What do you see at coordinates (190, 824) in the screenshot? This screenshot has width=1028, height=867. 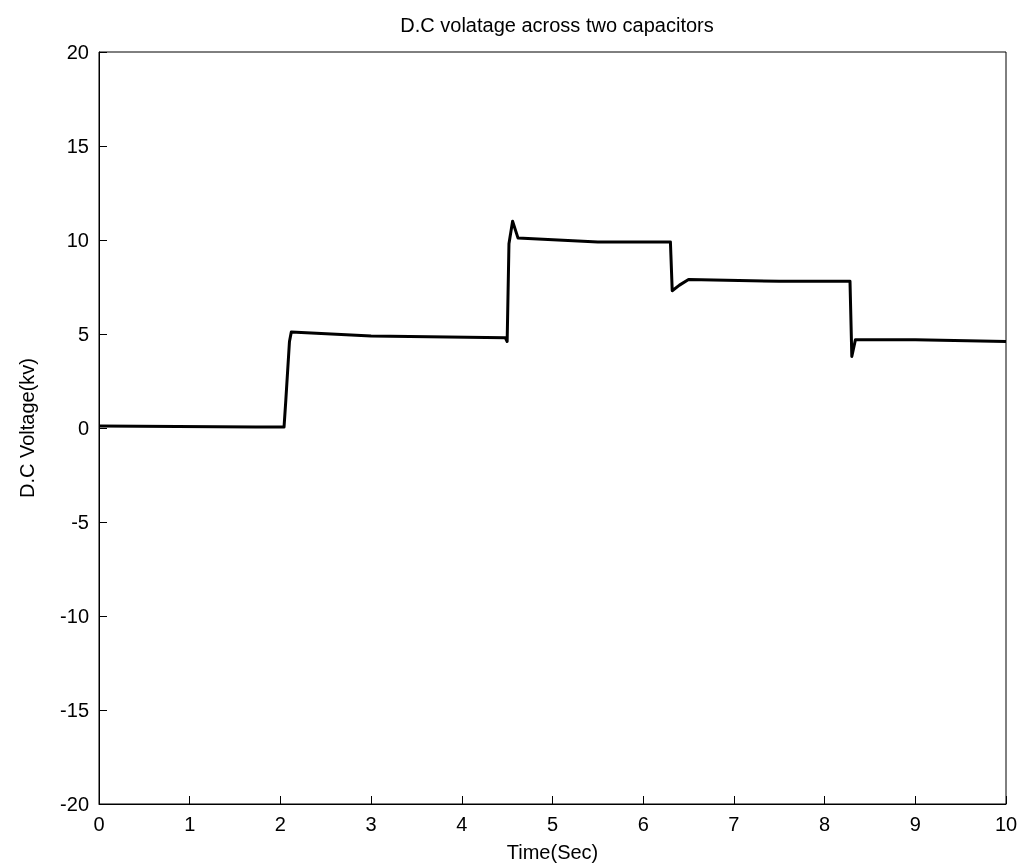 I see `x-tick-label: 1` at bounding box center [190, 824].